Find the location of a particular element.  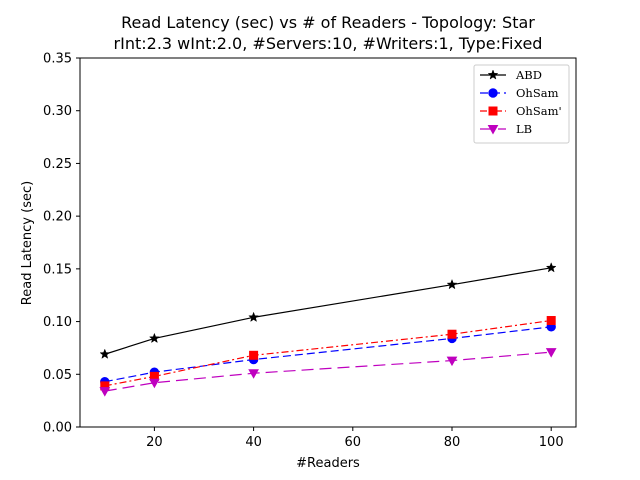

legend-item: ABD is located at coordinates (511, 75).